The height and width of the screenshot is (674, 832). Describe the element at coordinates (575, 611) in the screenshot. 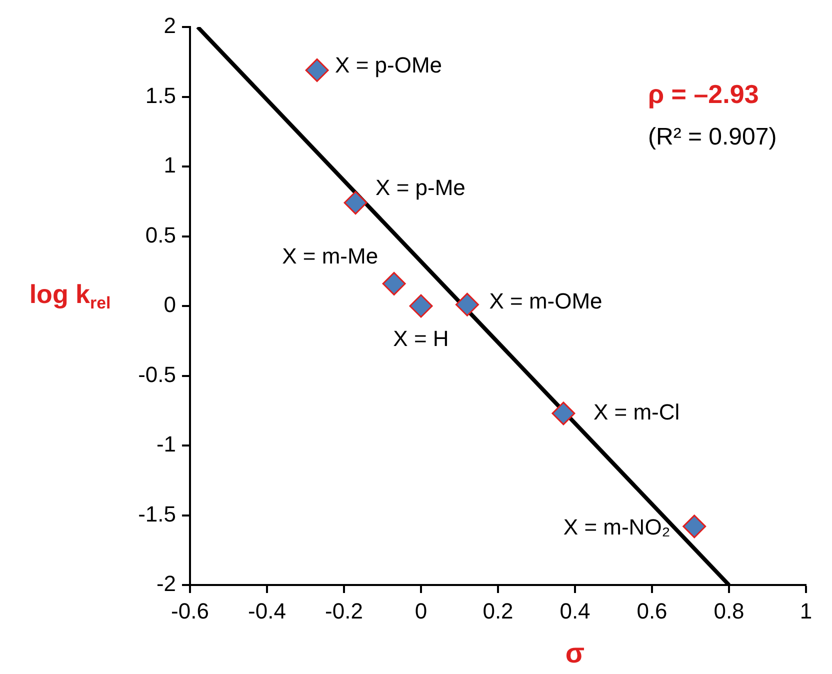

I see `x-tick-label: 0.4` at that location.